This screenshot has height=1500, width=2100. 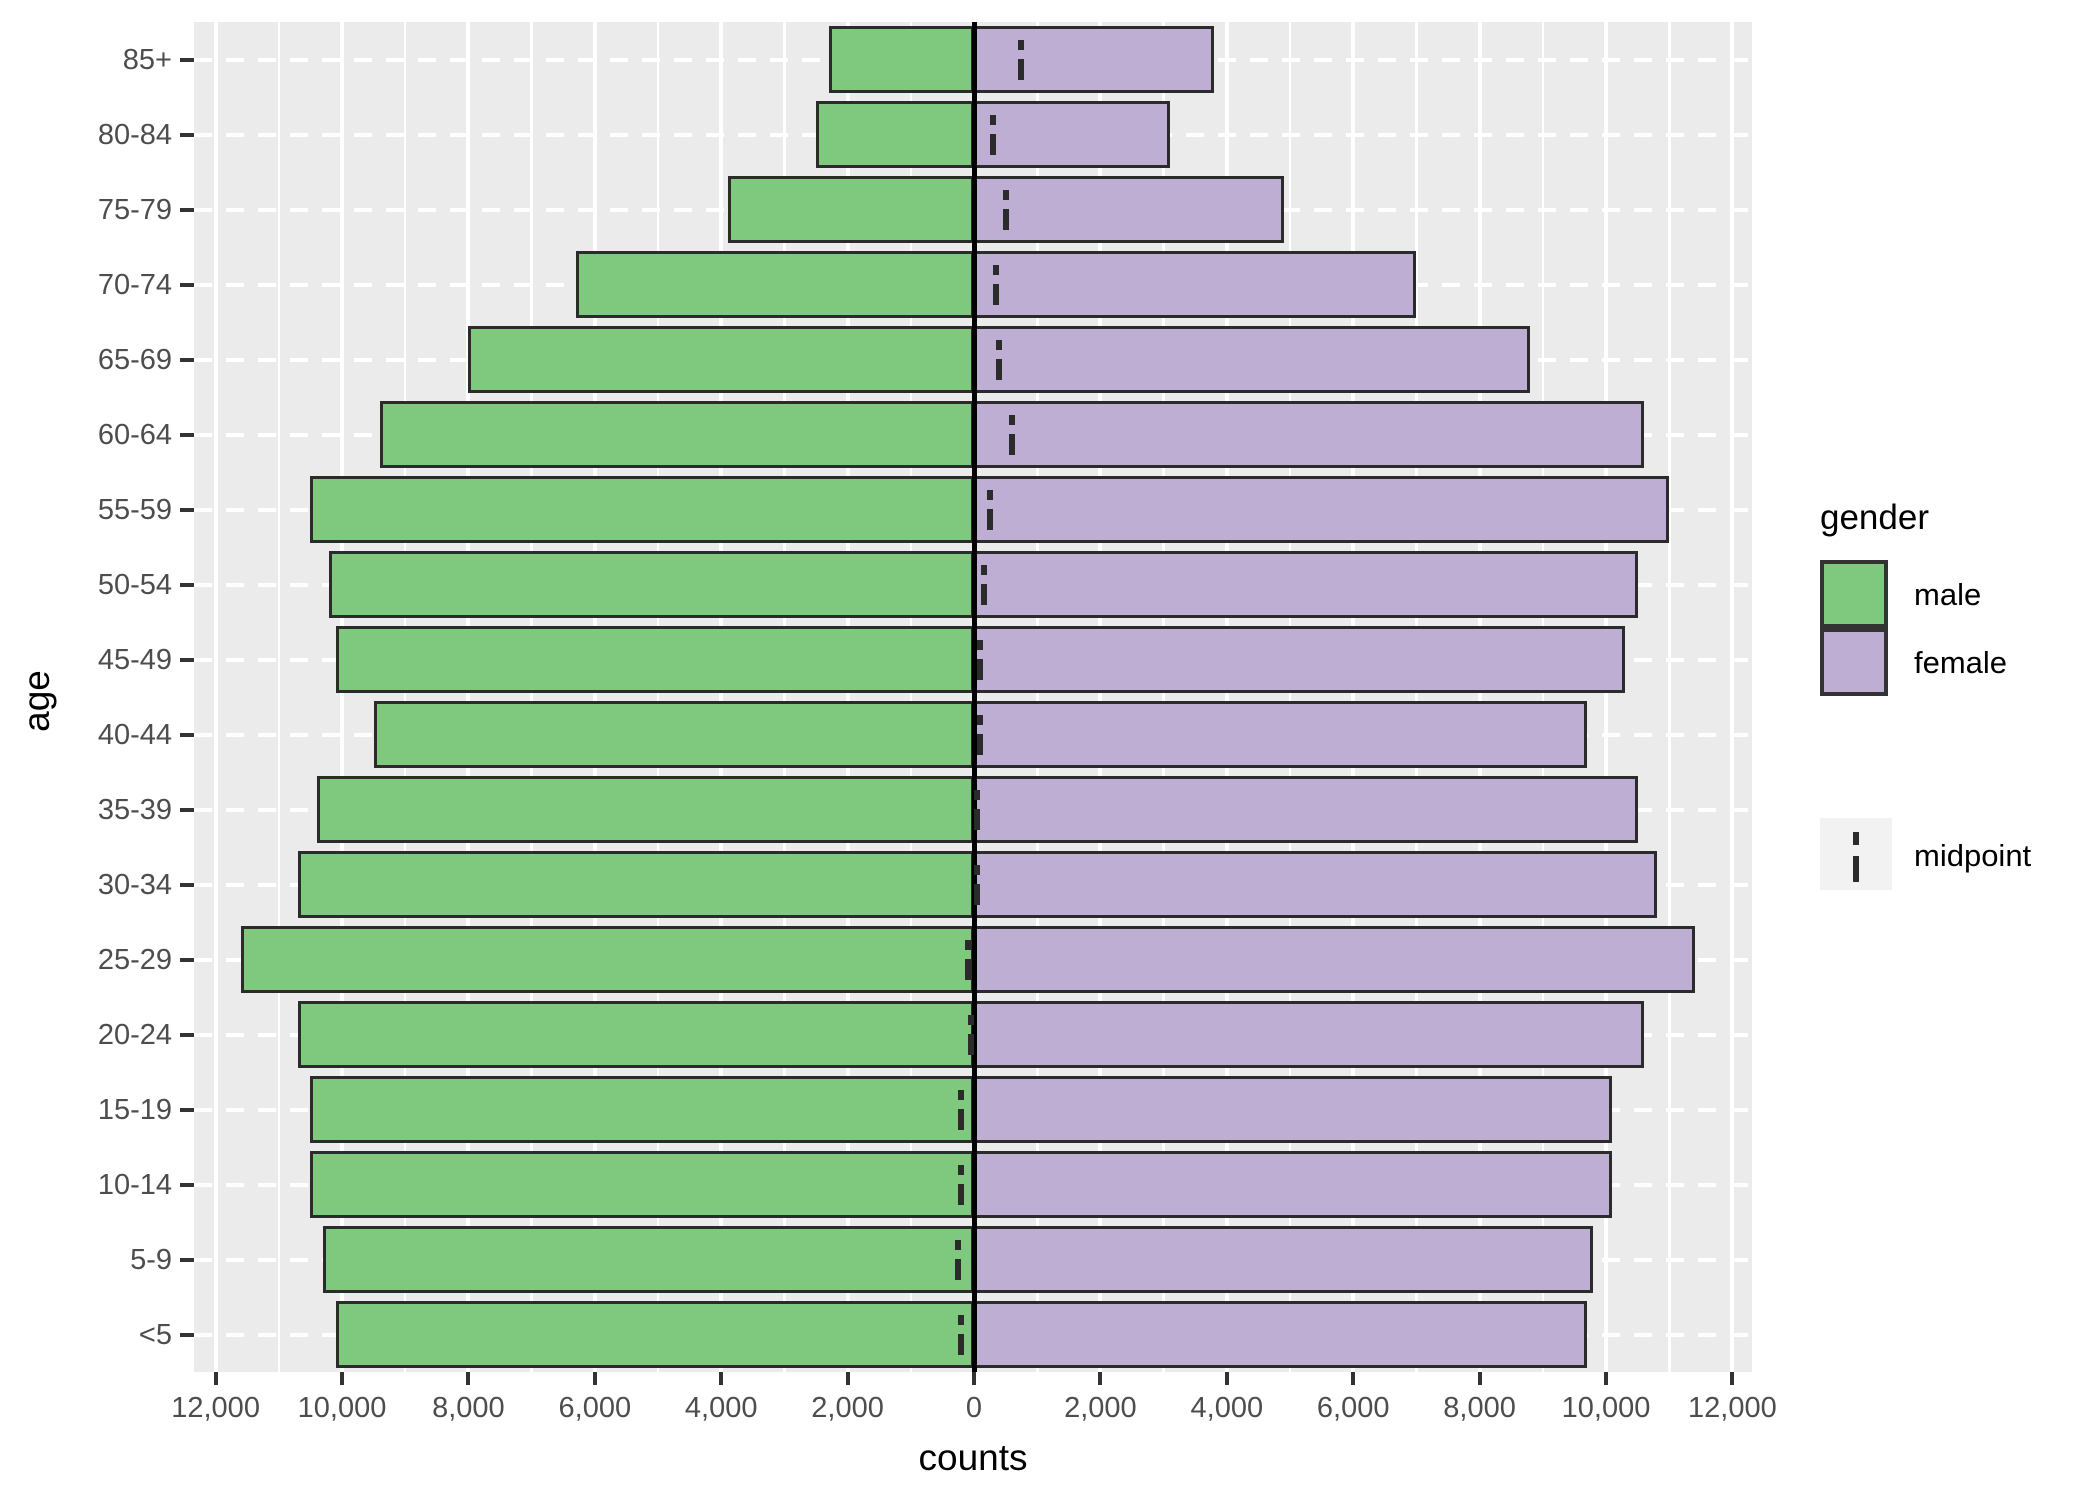 What do you see at coordinates (973, 1457) in the screenshot?
I see `x-axis-title: counts` at bounding box center [973, 1457].